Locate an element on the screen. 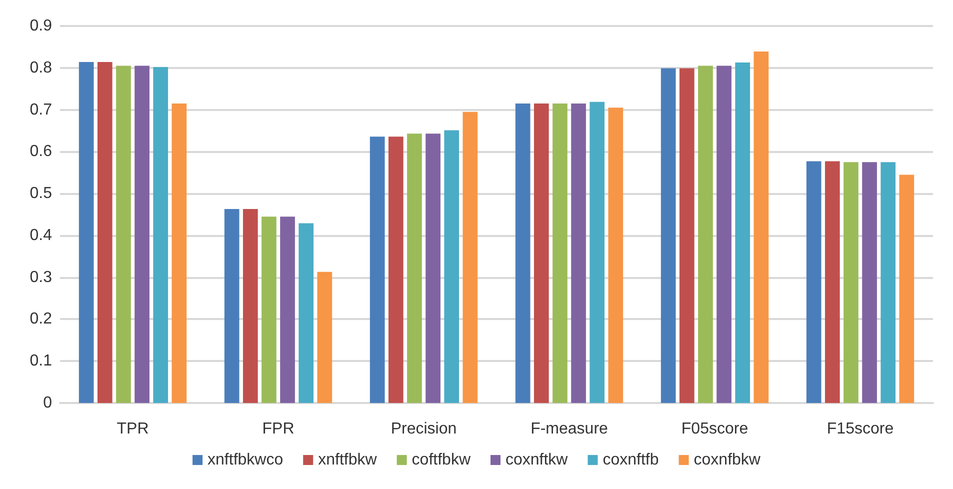 This screenshot has height=489, width=953. legend-label: coxnftkw is located at coordinates (536, 460).